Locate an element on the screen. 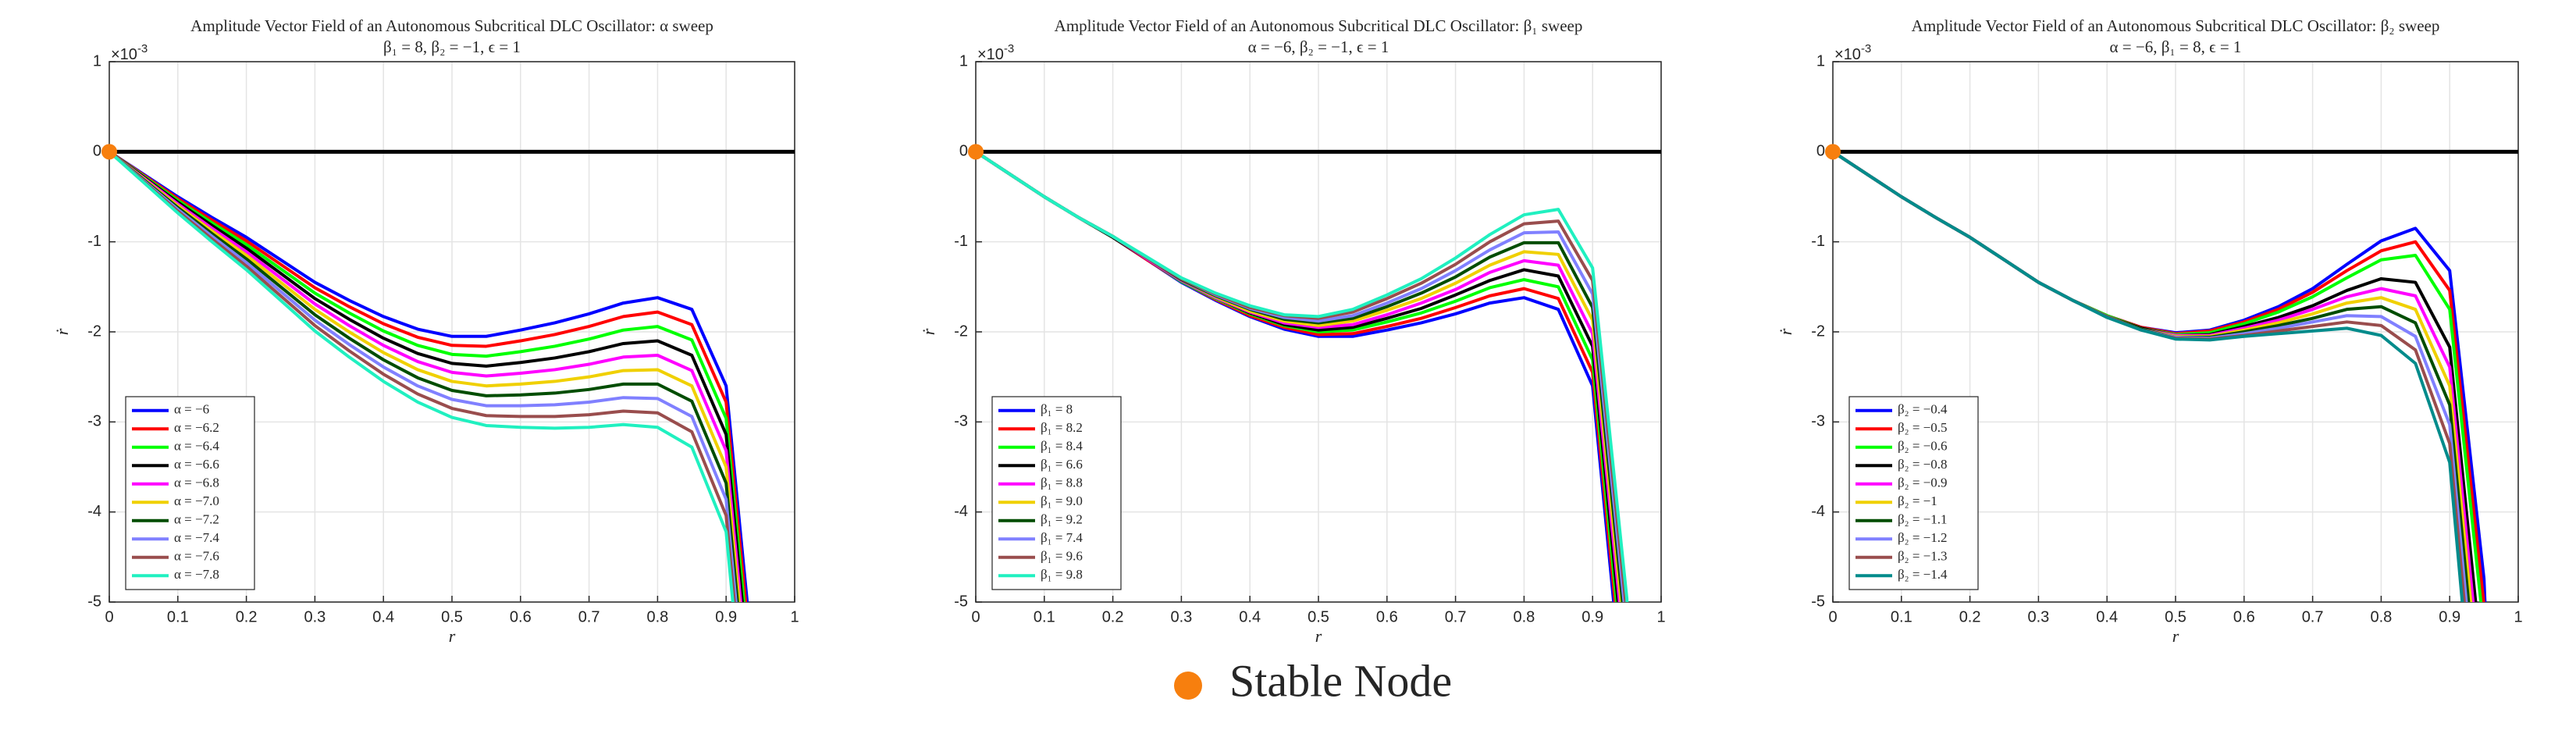  chart-subtitle: α = −6, β₂ = −1, ϵ = 1 is located at coordinates (1318, 46).